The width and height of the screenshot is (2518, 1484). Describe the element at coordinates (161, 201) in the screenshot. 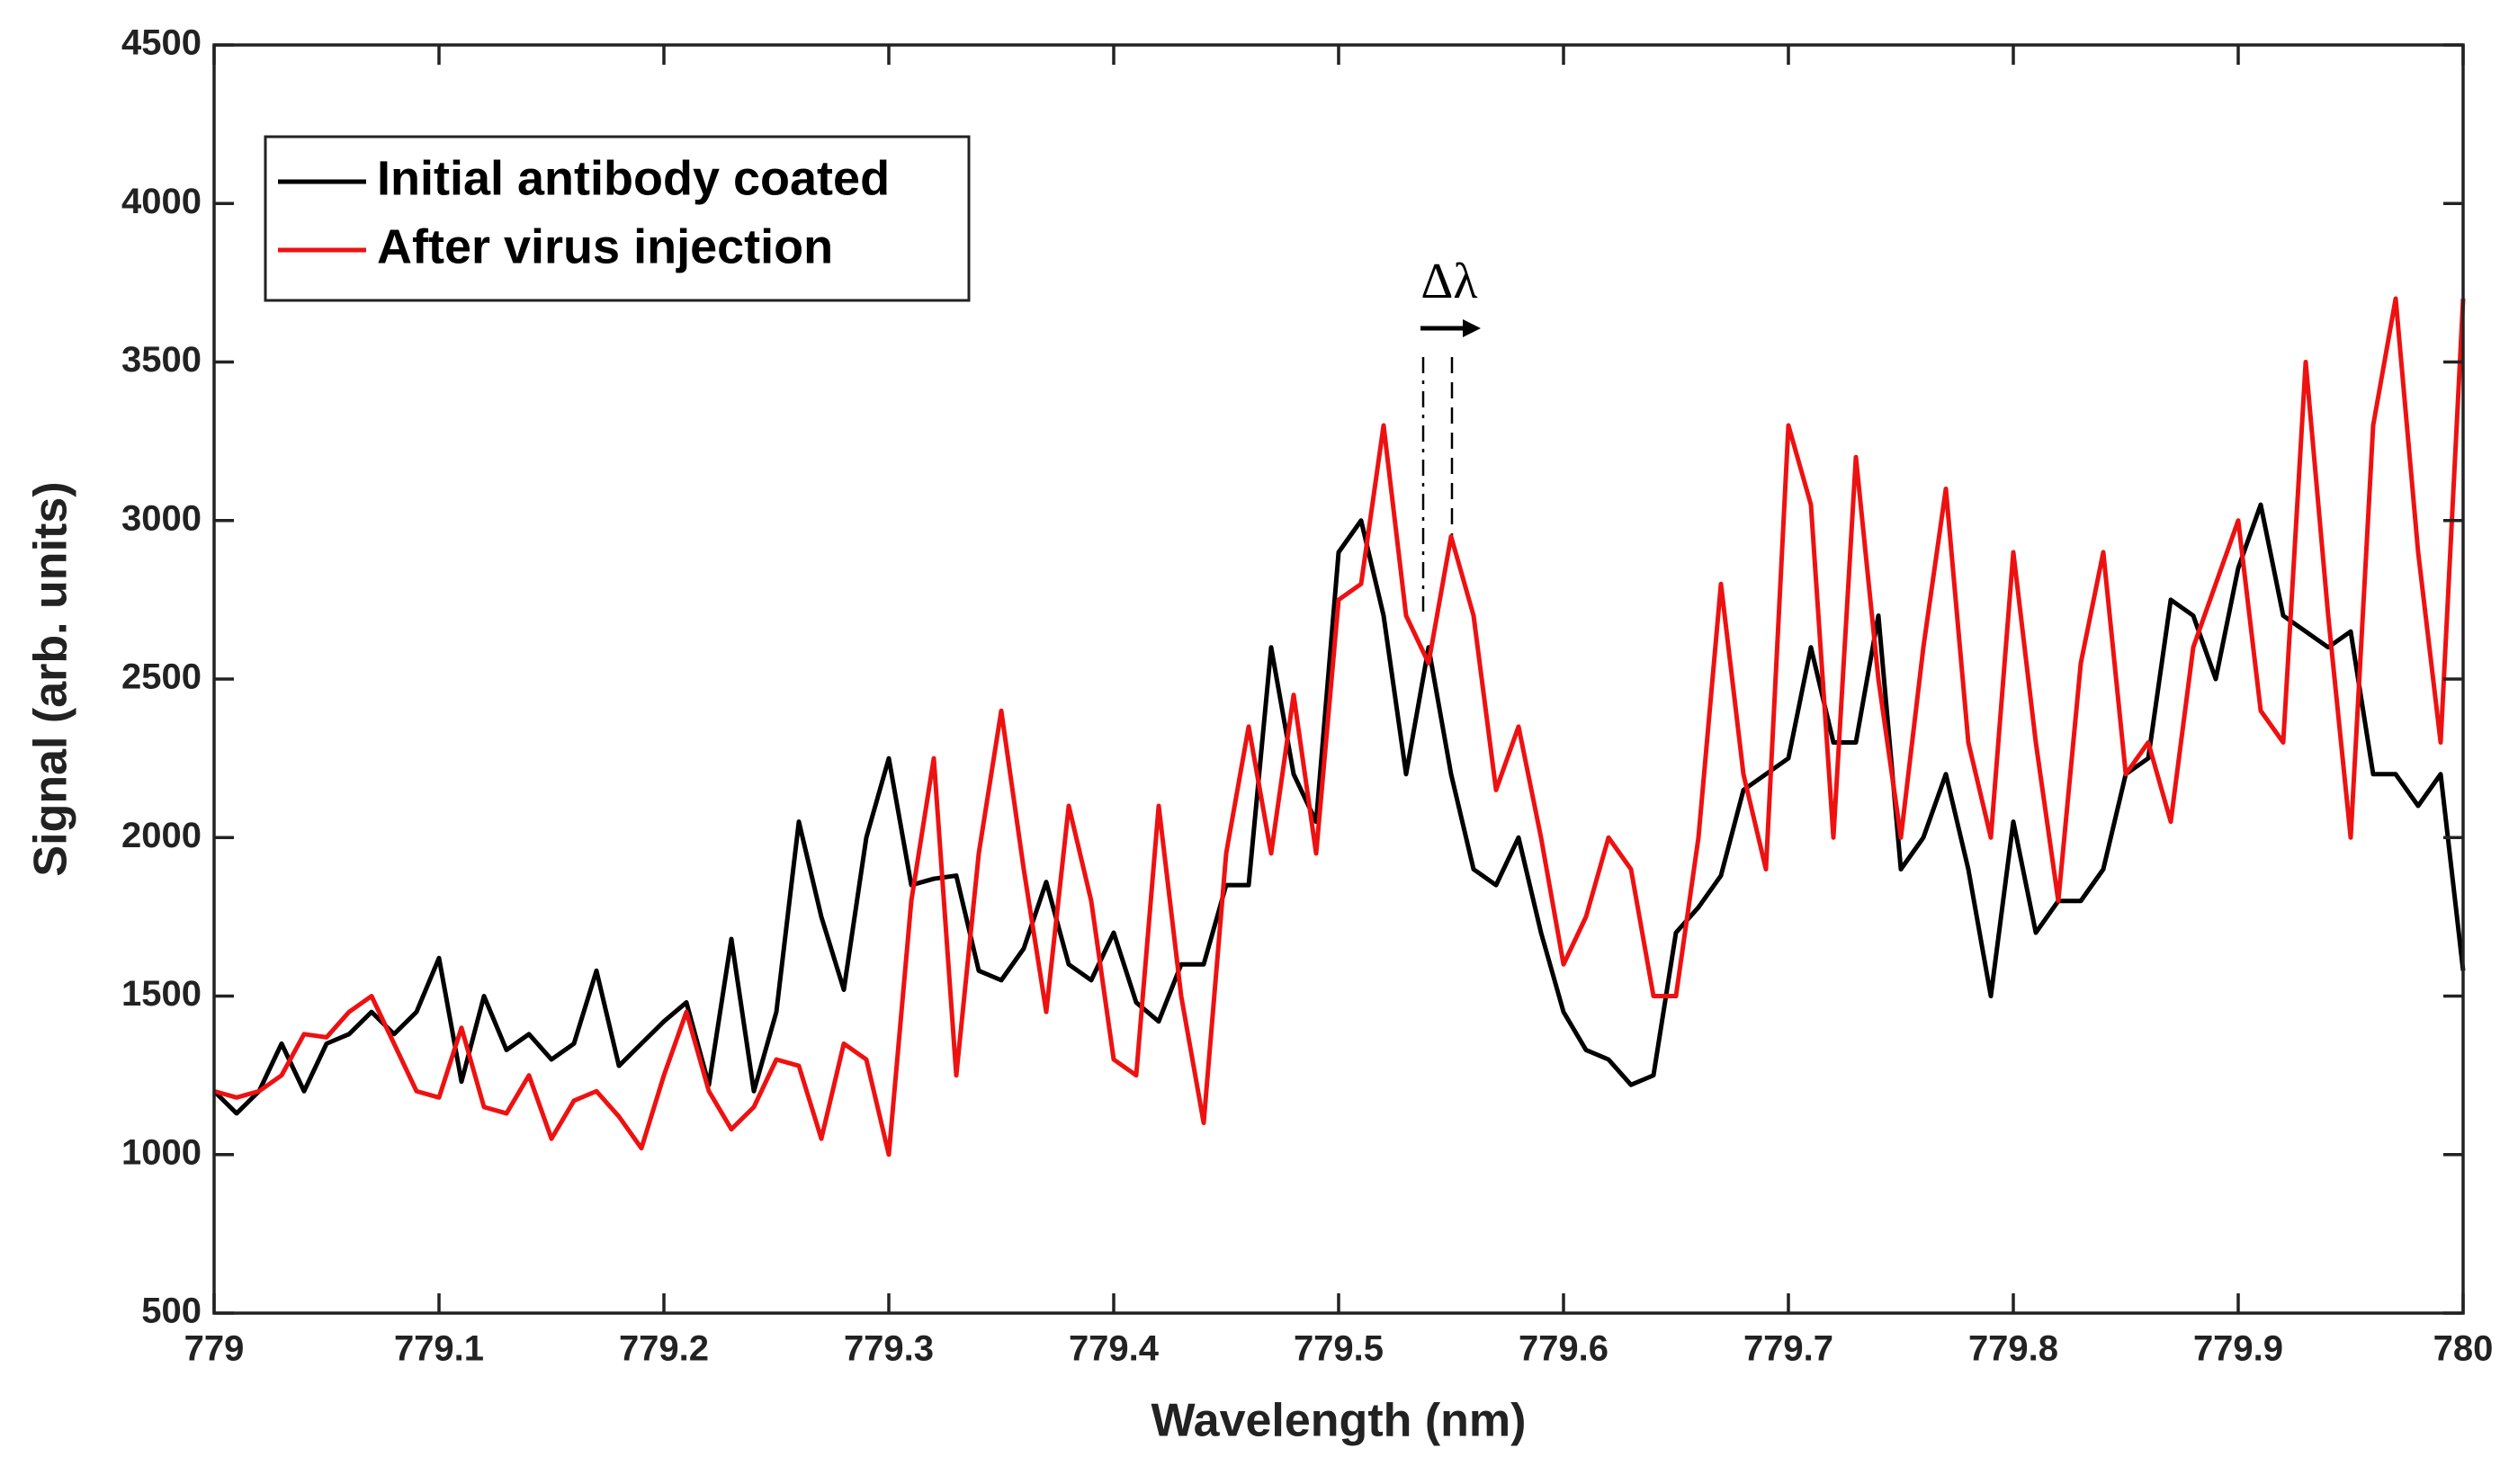

I see `y-tick-label: 4000` at that location.